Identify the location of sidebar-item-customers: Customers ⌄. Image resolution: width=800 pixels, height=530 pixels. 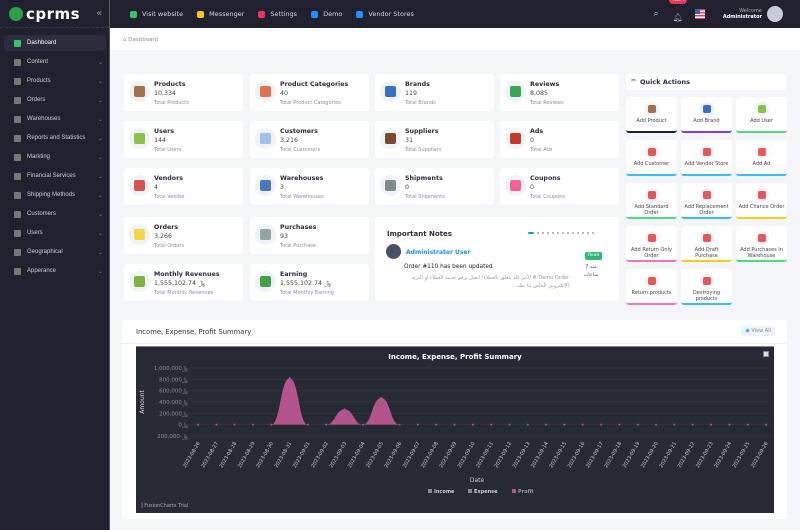
(55, 214).